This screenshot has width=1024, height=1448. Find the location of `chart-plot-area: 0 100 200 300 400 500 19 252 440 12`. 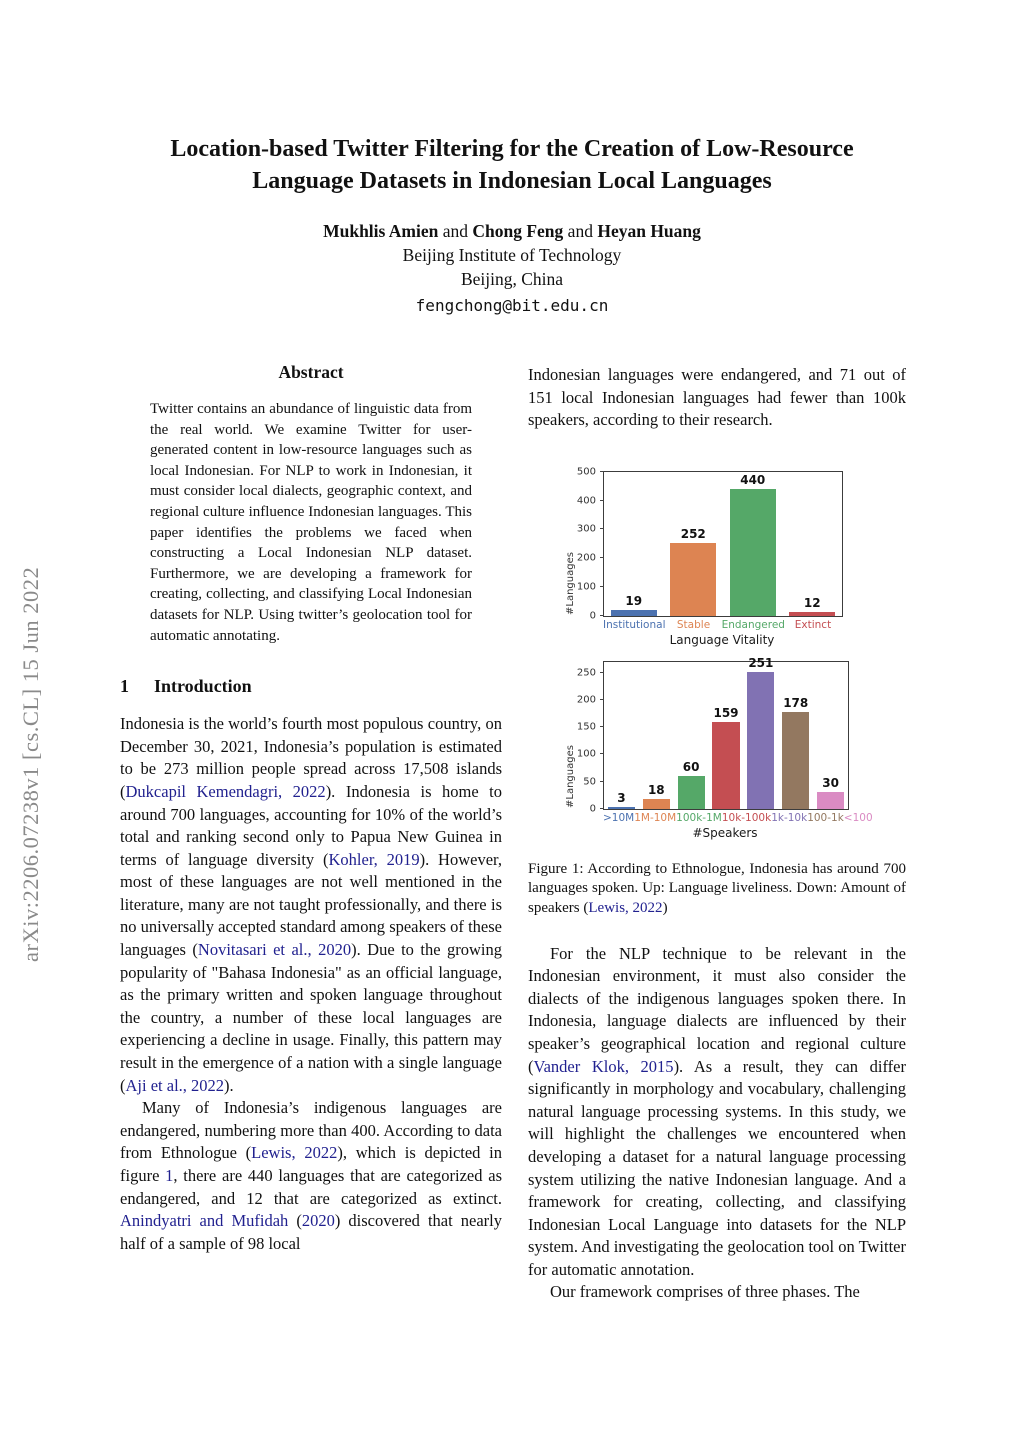

chart-plot-area: 0 100 200 300 400 500 19 252 440 12 is located at coordinates (710, 543).